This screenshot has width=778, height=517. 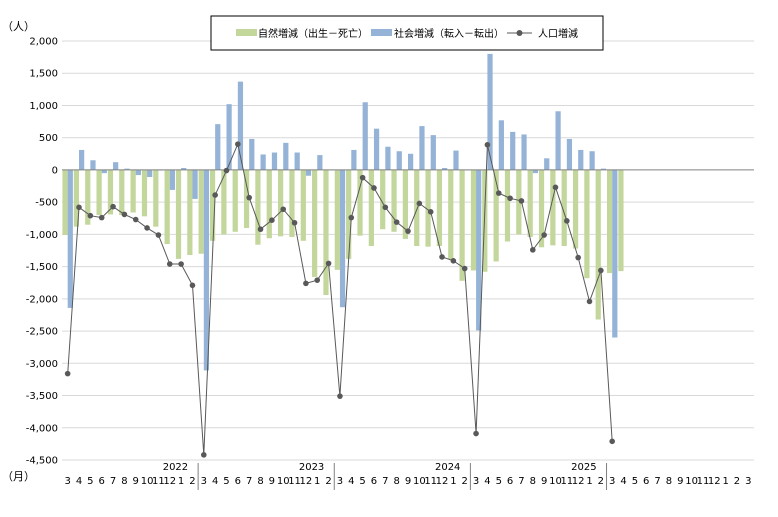 What do you see at coordinates (246, 32) in the screenshot?
I see `legend-swatch-natural` at bounding box center [246, 32].